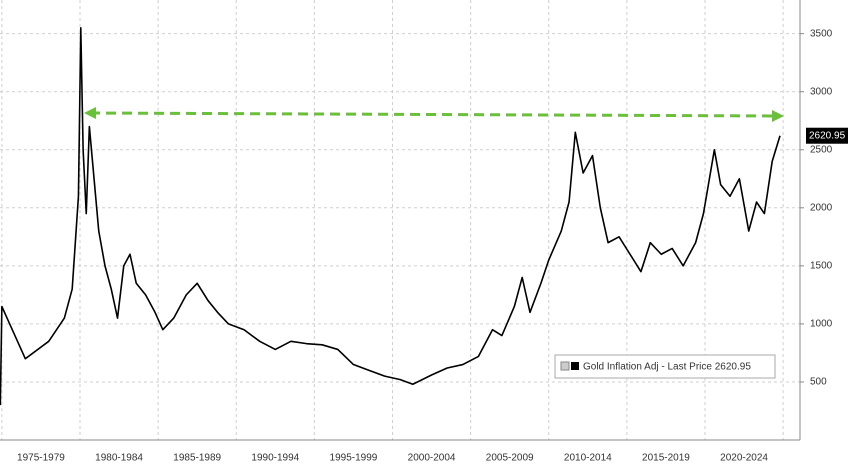 The image size is (848, 468). What do you see at coordinates (821, 33) in the screenshot?
I see `y-tick-label: 3500` at bounding box center [821, 33].